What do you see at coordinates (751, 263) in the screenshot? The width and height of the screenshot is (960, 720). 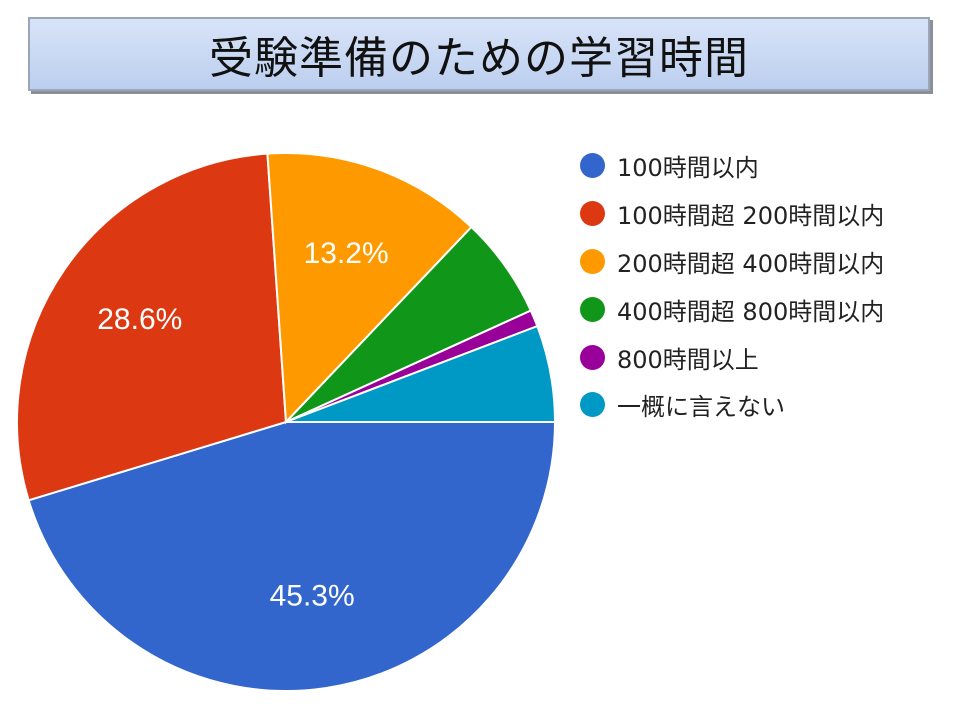 I see `legend-label: 200時間超 400時間以内` at bounding box center [751, 263].